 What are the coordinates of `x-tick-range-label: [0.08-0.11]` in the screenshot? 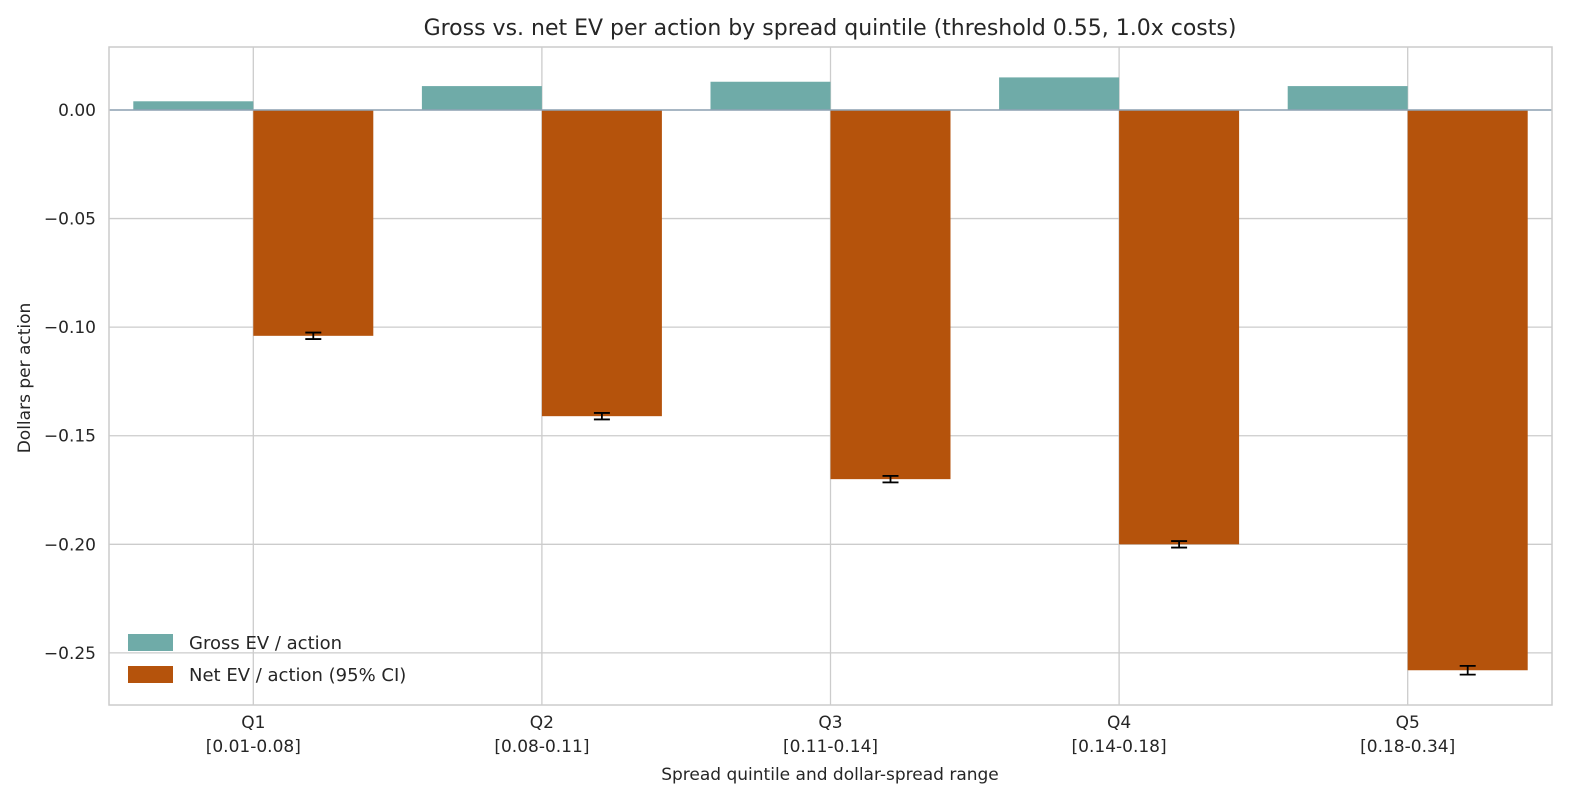 It's located at (541, 747).